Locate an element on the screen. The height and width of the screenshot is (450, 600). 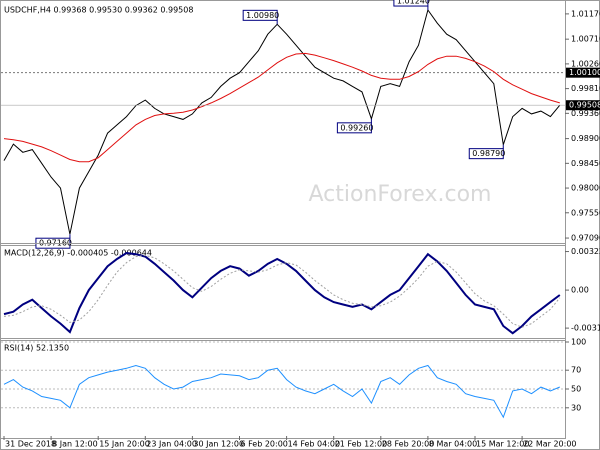
y-tick-label: 1.00710 is located at coordinates (585, 39).